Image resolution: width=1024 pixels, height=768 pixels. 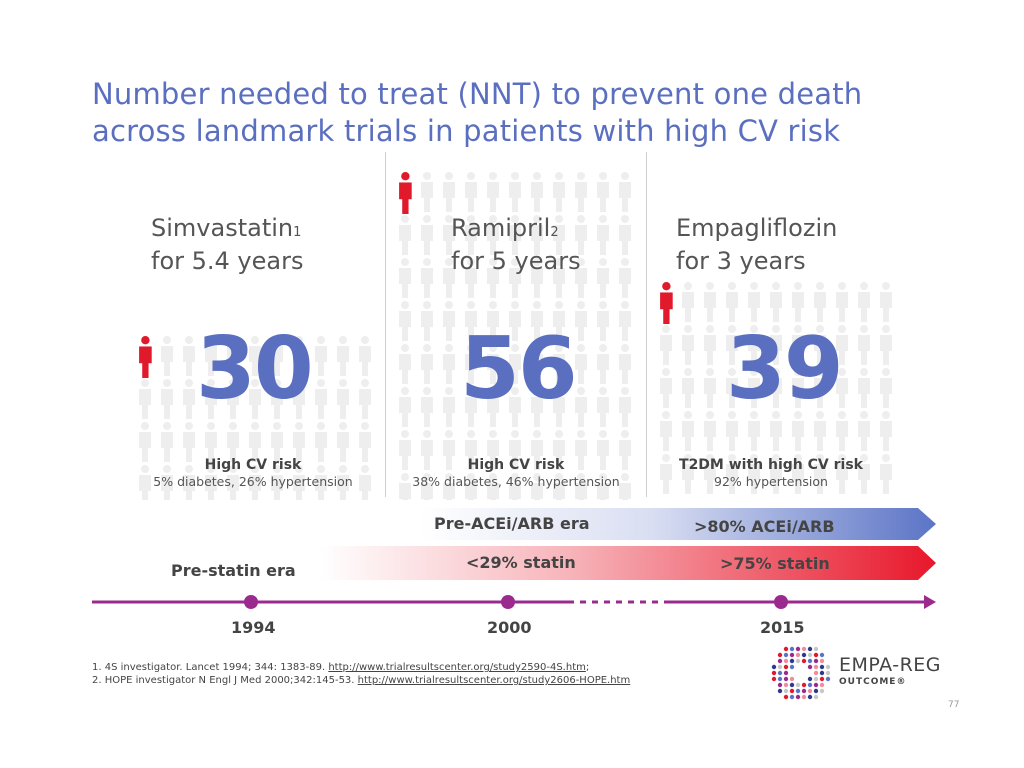 What do you see at coordinates (757, 228) in the screenshot?
I see `drug-label: Empagliflozin` at bounding box center [757, 228].